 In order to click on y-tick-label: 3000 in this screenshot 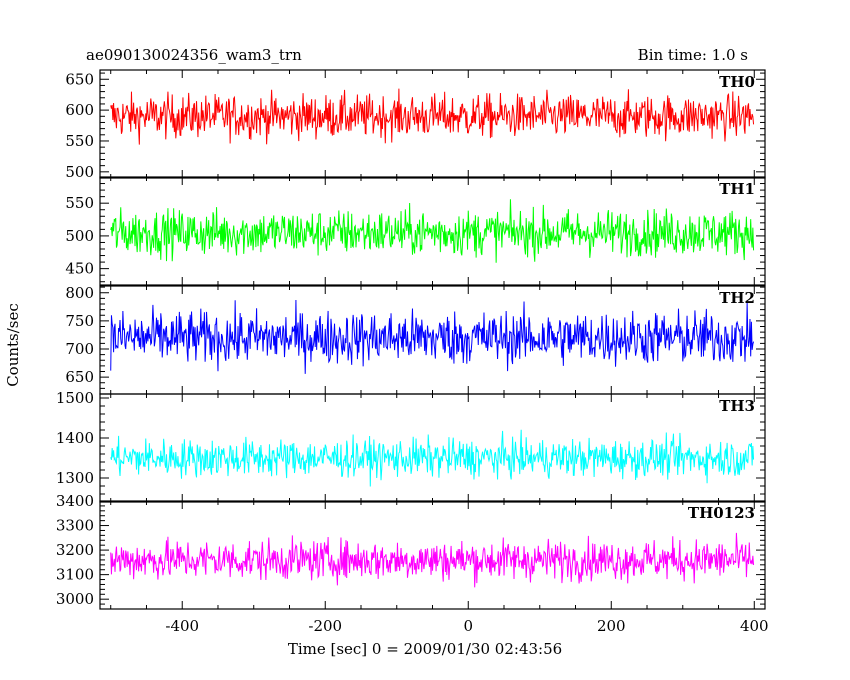, I will do `click(75, 599)`.